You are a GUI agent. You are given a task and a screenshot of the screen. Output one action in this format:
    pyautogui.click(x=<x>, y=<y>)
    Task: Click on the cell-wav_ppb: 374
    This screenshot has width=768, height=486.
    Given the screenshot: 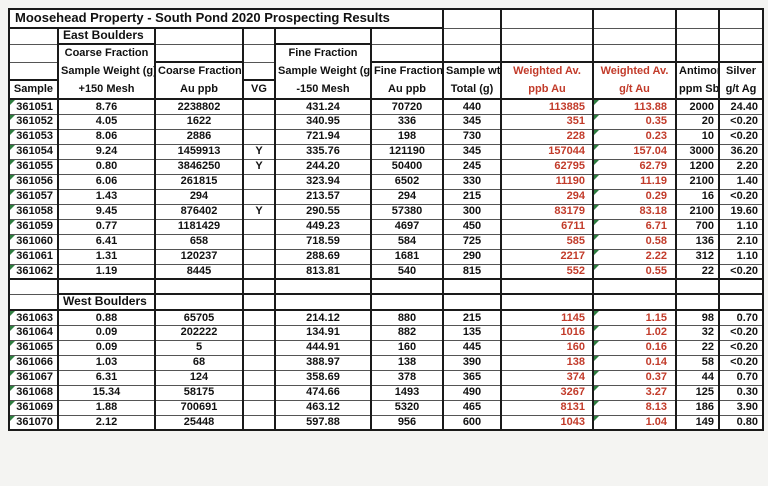 What is the action you would take?
    pyautogui.click(x=547, y=377)
    